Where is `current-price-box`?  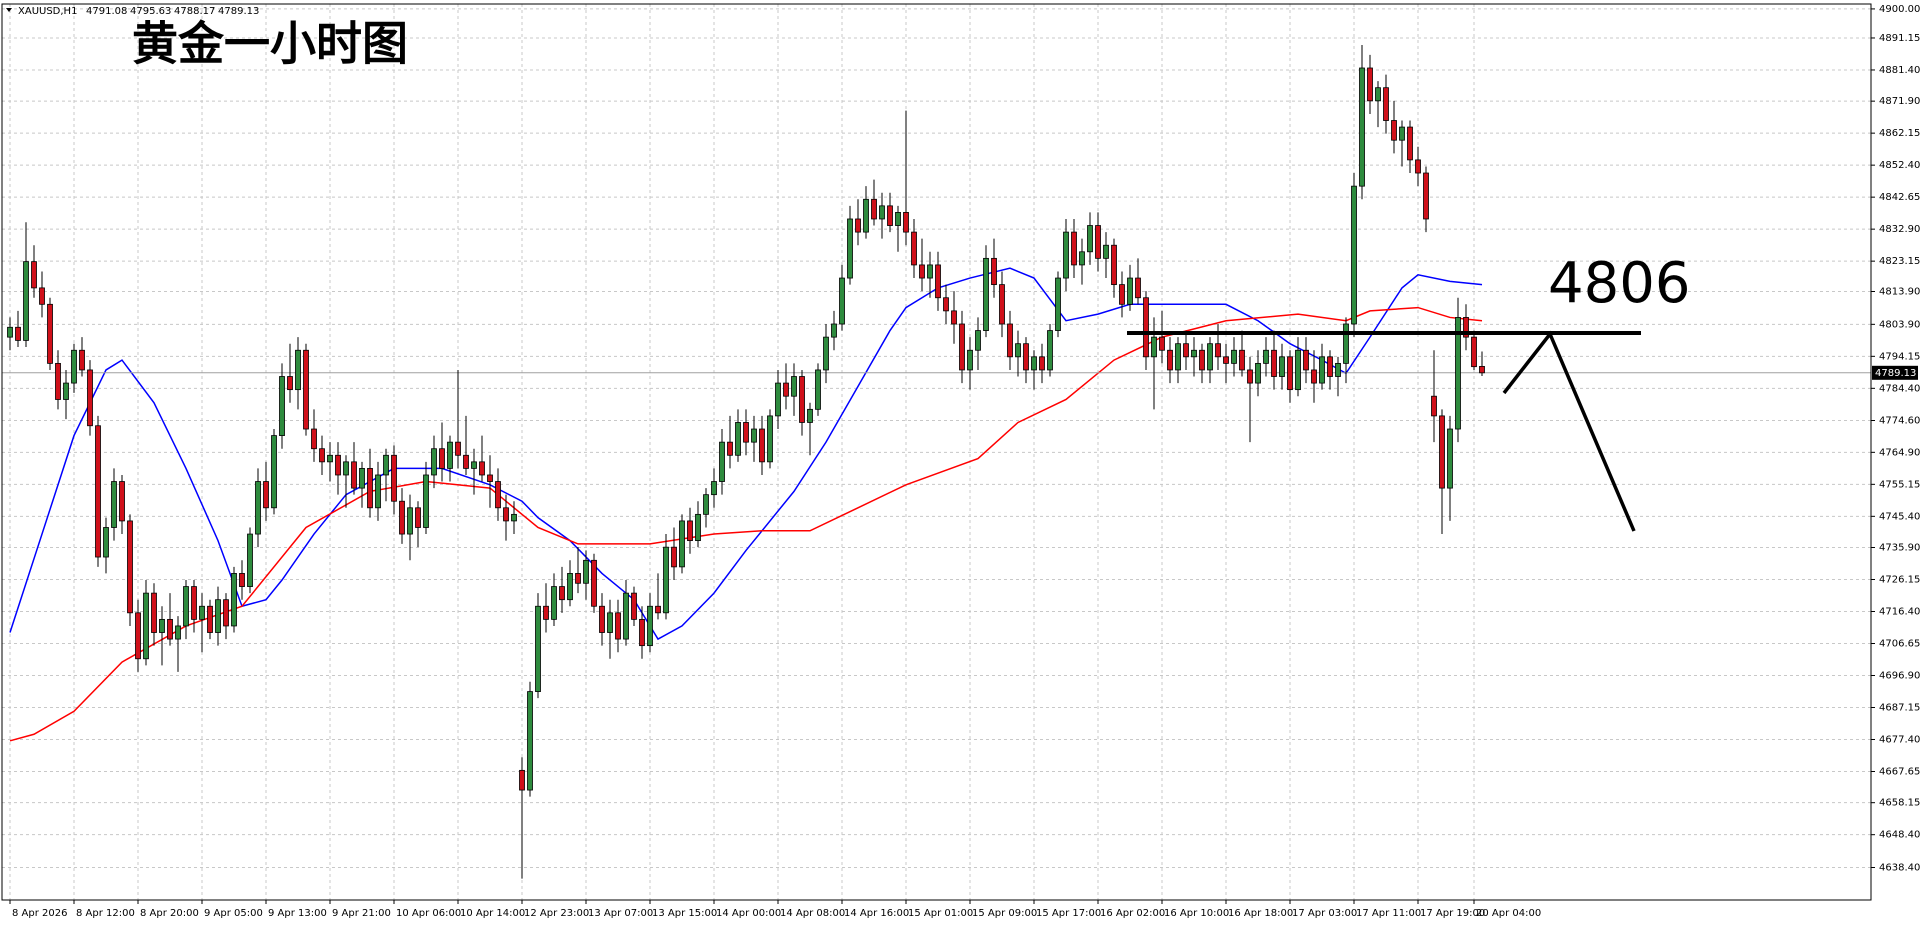 current-price-box is located at coordinates (1895, 372).